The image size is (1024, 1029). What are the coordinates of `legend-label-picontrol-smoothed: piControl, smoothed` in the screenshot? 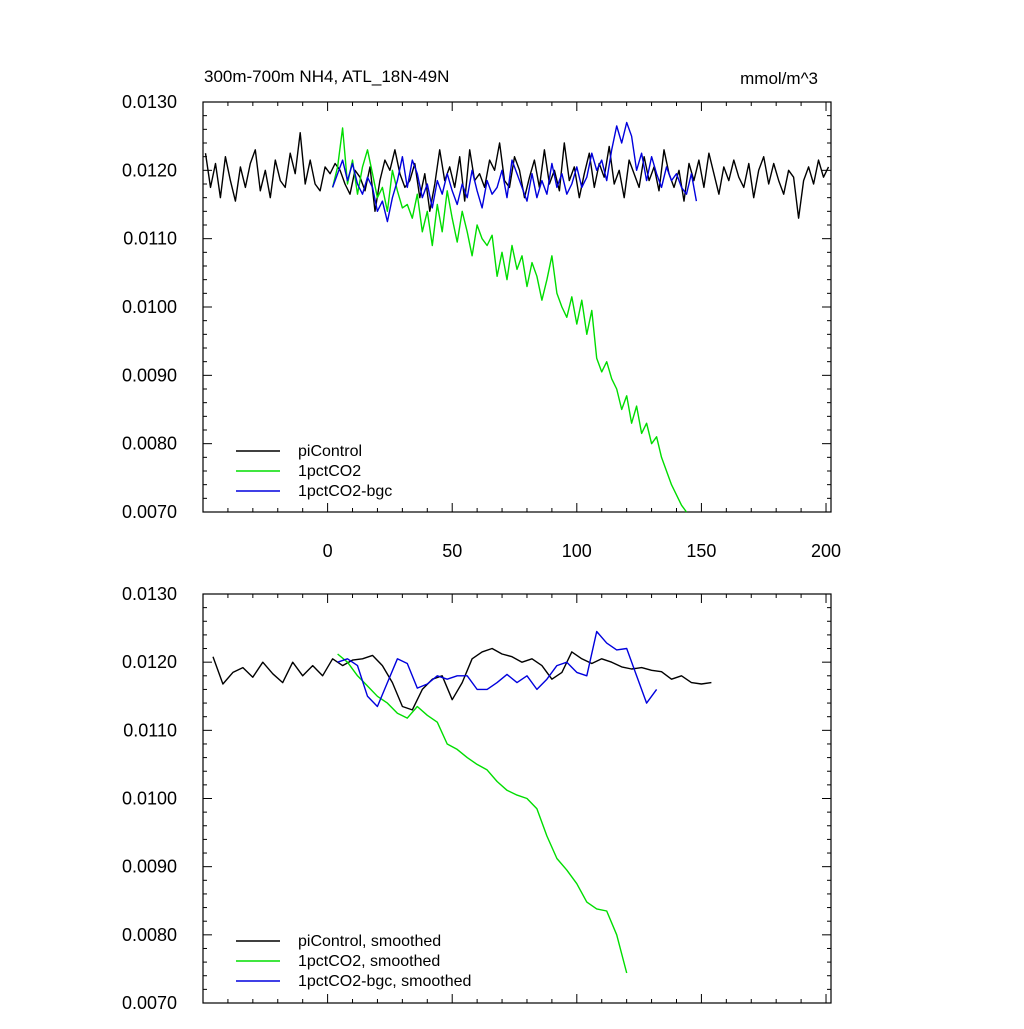 It's located at (369, 941).